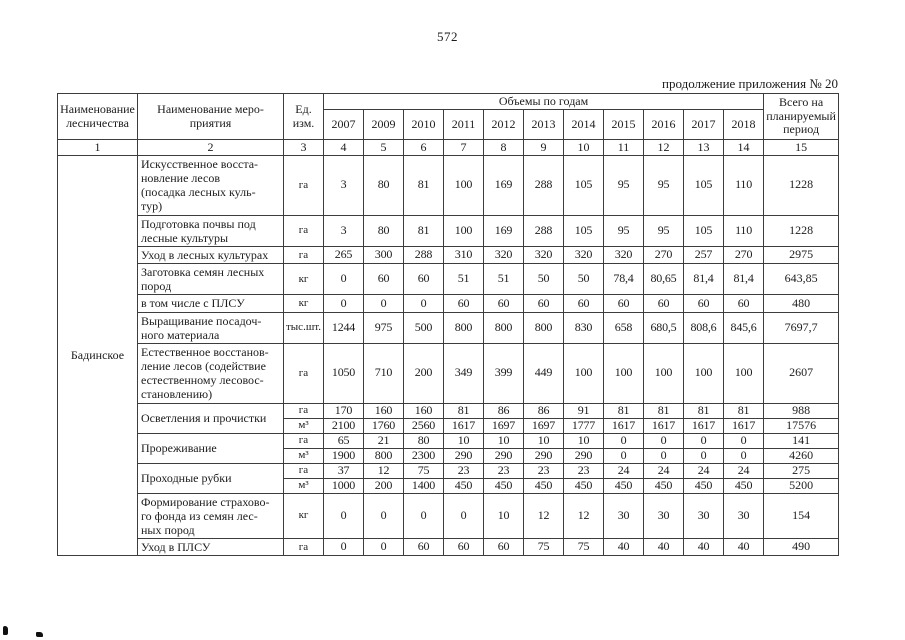  I want to click on value-cell-2011: 81, so click(463, 410).